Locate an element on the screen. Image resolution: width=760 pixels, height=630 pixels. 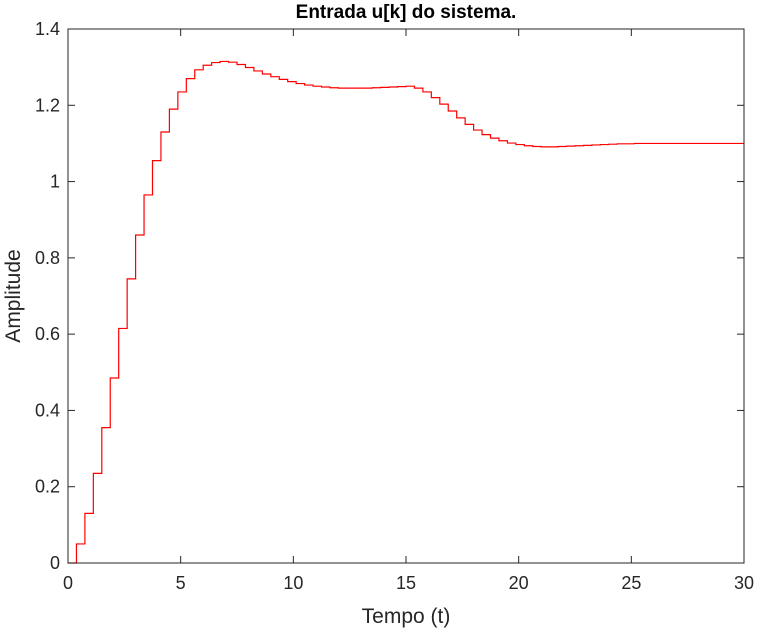
x-tick-label: 25 is located at coordinates (631, 583).